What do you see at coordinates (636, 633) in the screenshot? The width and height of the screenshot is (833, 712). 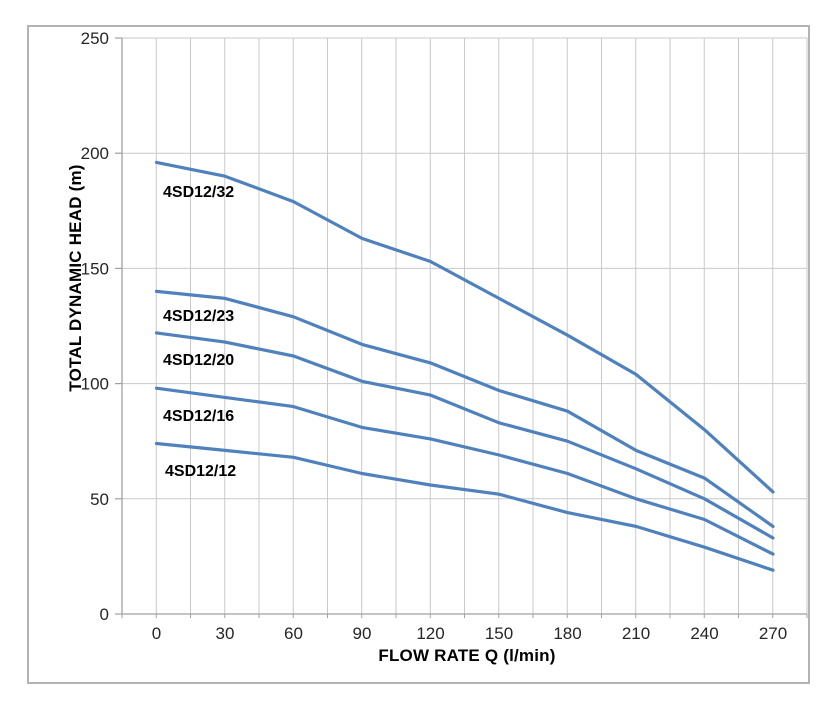 I see `x-tick-label: 210` at bounding box center [636, 633].